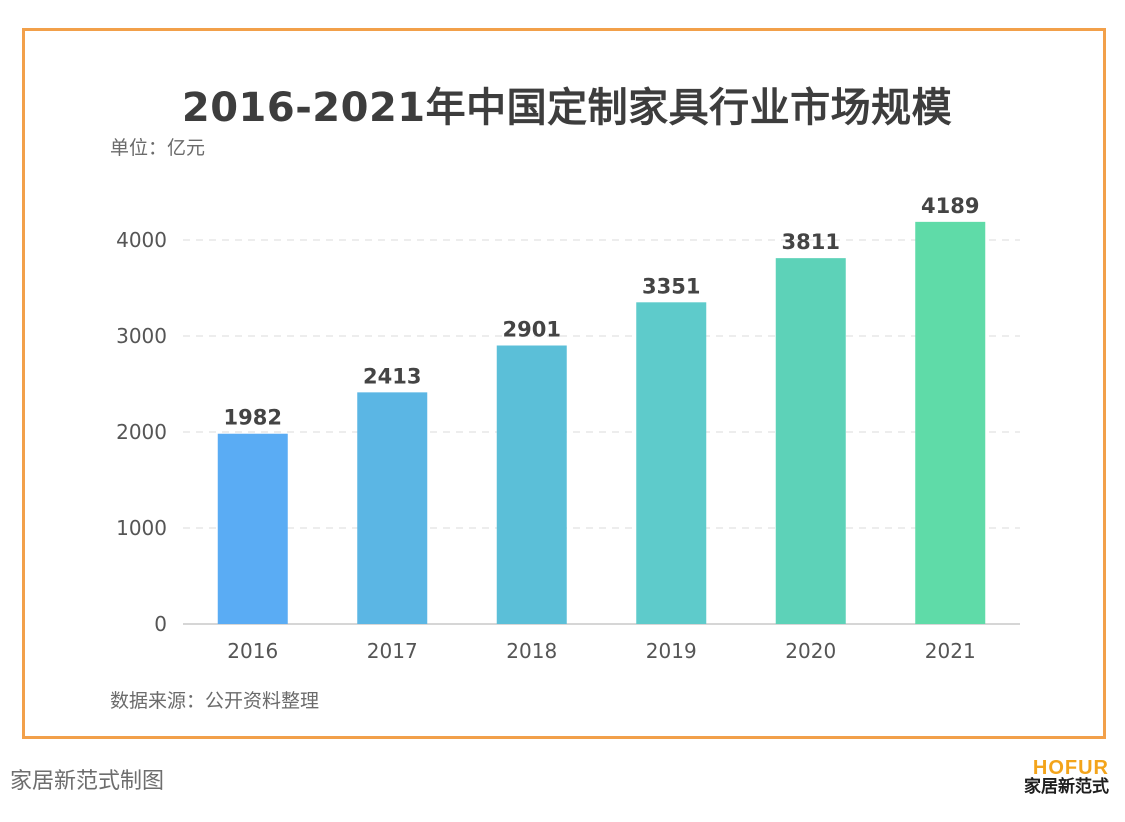 The height and width of the screenshot is (822, 1125). Describe the element at coordinates (158, 148) in the screenshot. I see `unit-label: 单位：亿元` at that location.